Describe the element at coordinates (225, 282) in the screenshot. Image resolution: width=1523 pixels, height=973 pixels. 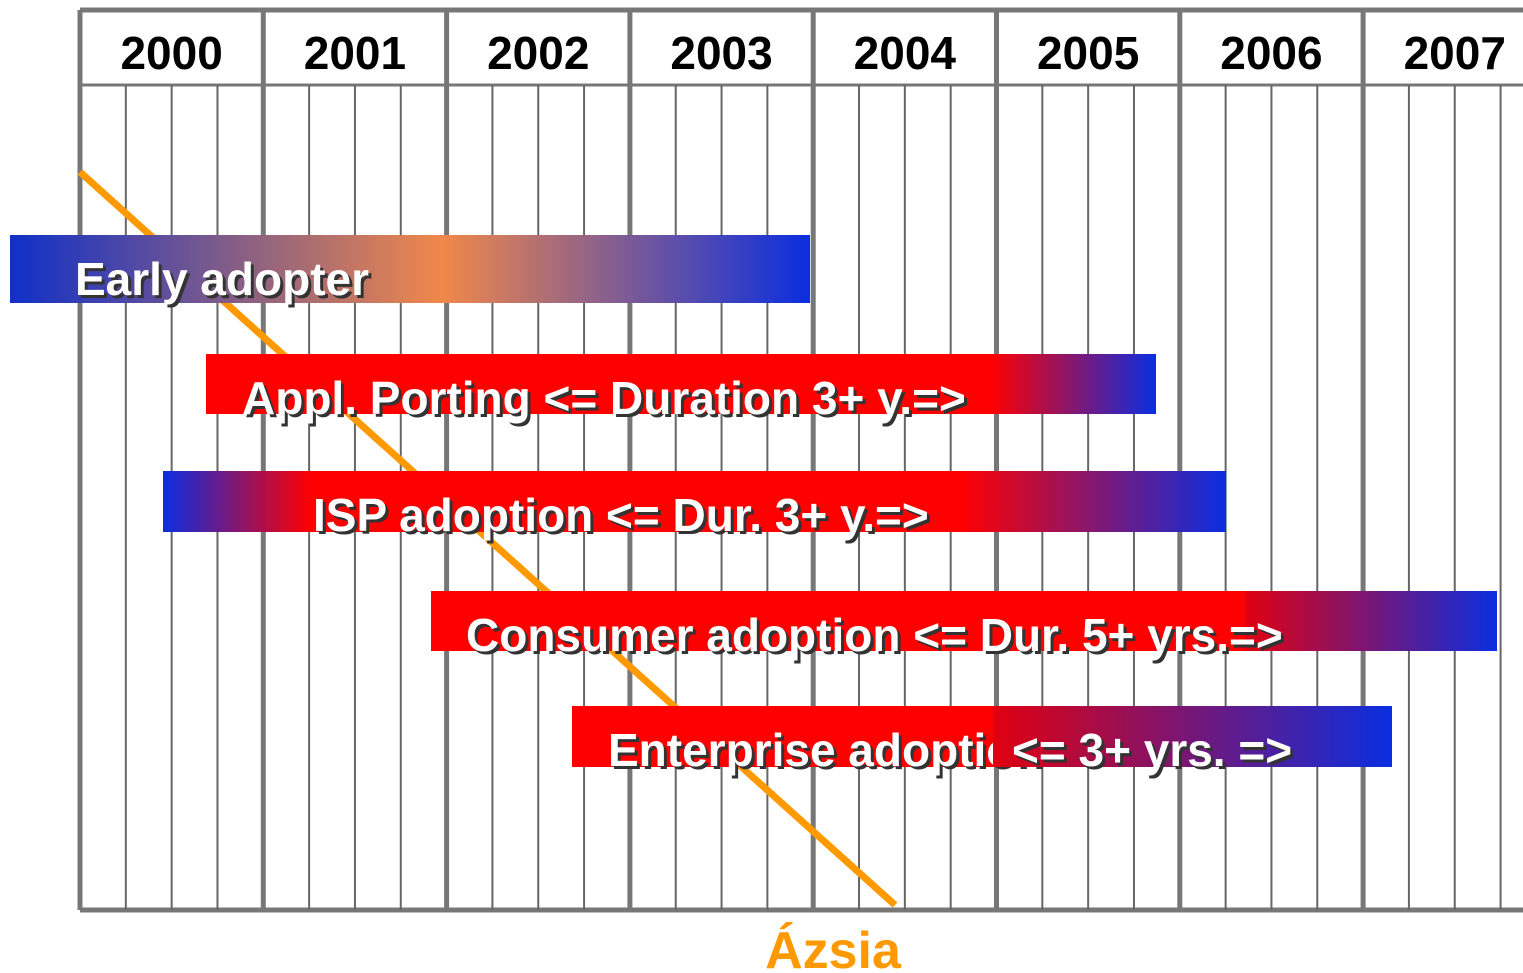
I see `bar-label-shadow: Early adopter` at that location.